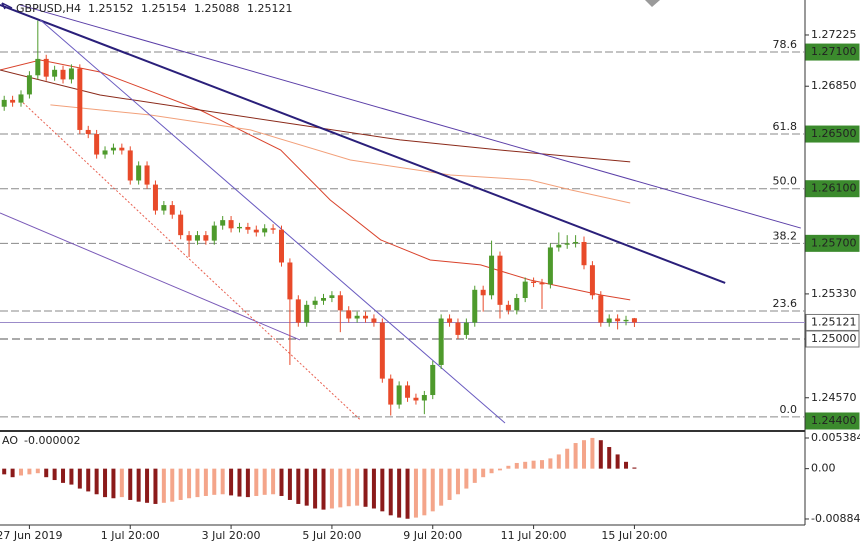  Describe the element at coordinates (52, 440) in the screenshot. I see `ao-current: -0.000002` at that location.